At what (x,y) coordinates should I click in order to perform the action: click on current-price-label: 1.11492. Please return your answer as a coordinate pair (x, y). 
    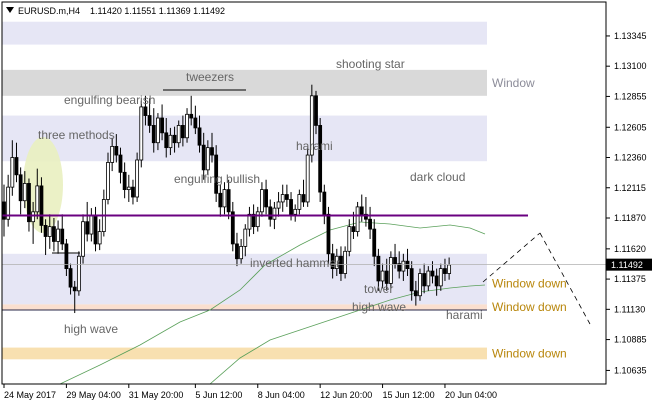
    Looking at the image, I should click on (627, 265).